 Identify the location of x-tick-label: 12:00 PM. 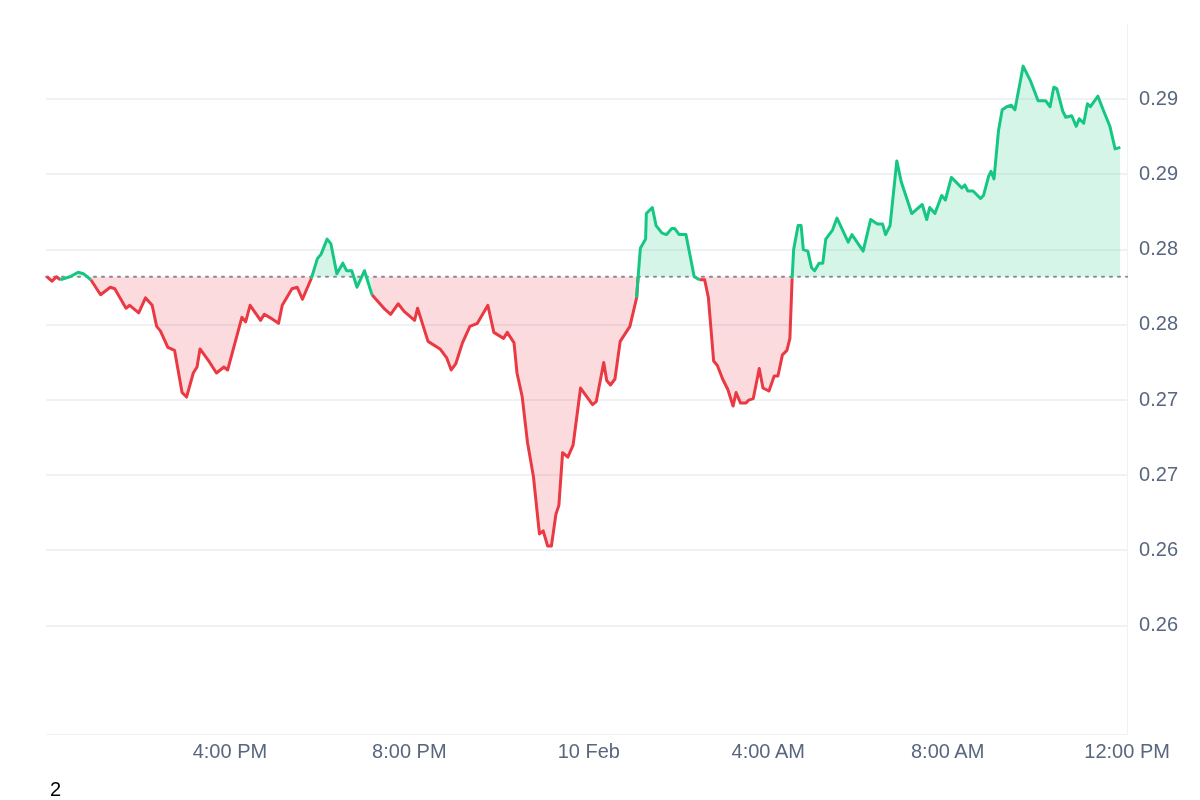
(1127, 750).